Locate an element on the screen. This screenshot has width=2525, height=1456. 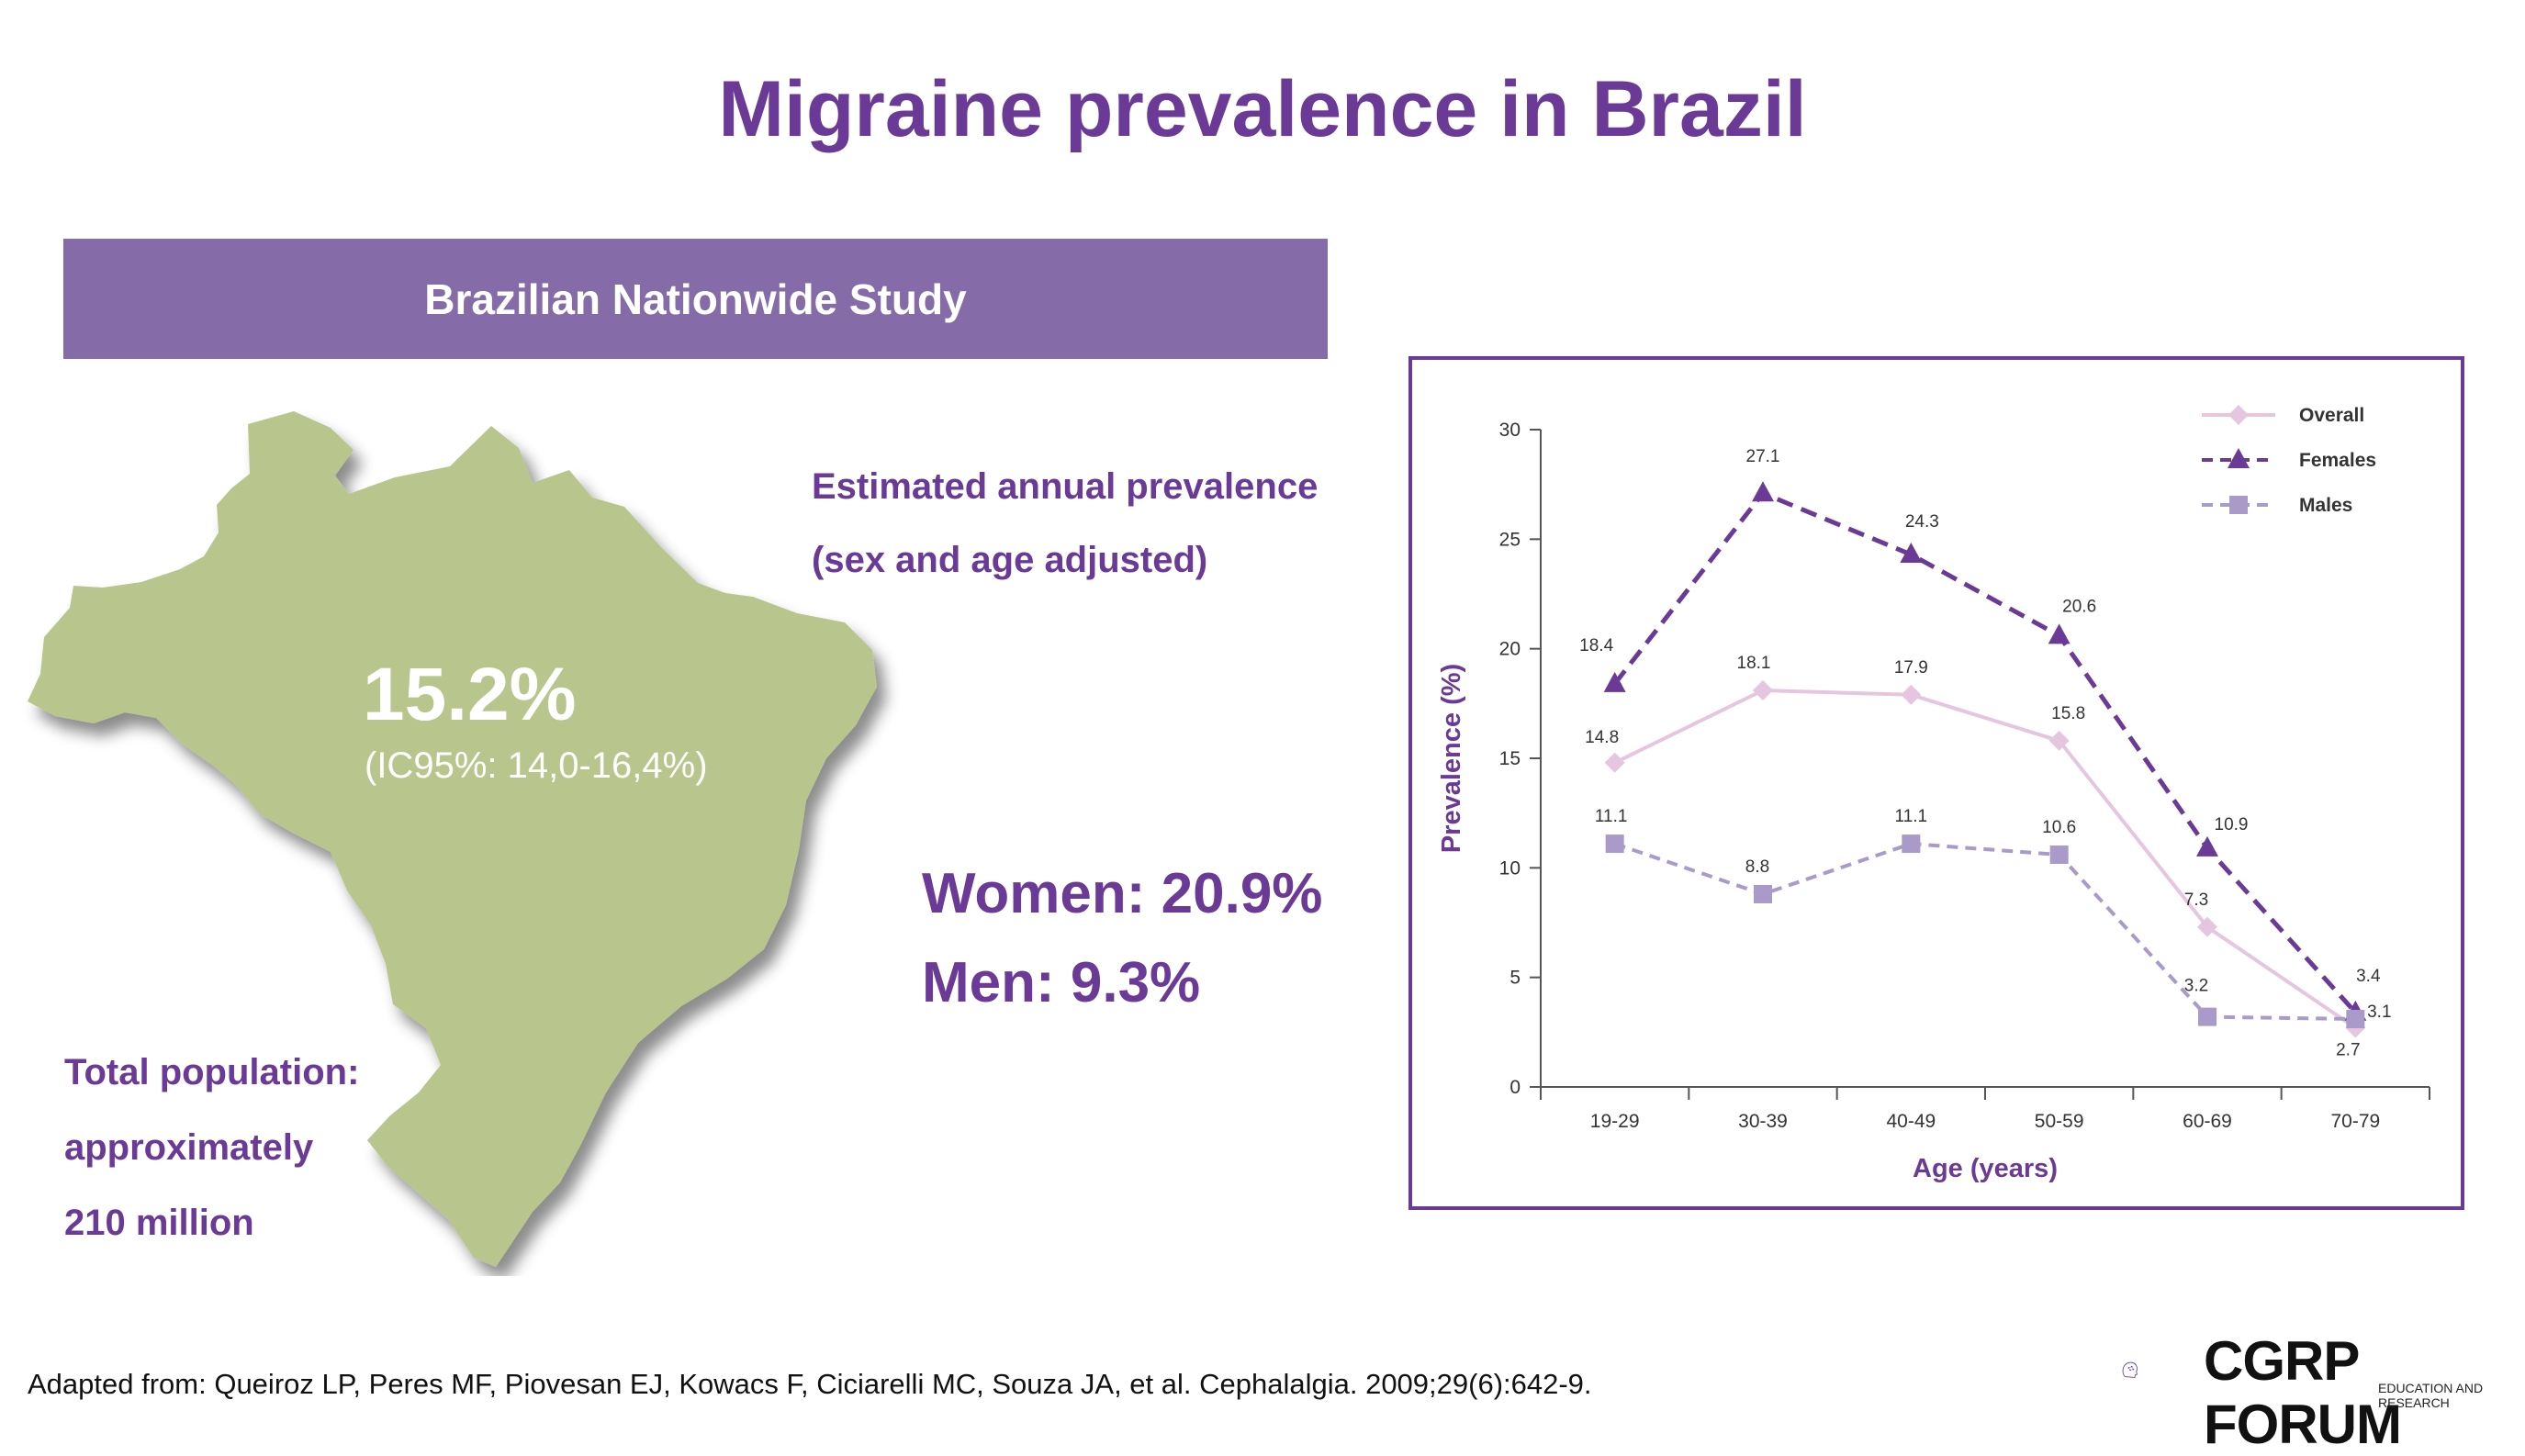
population-line3: 210 million is located at coordinates (159, 1223).